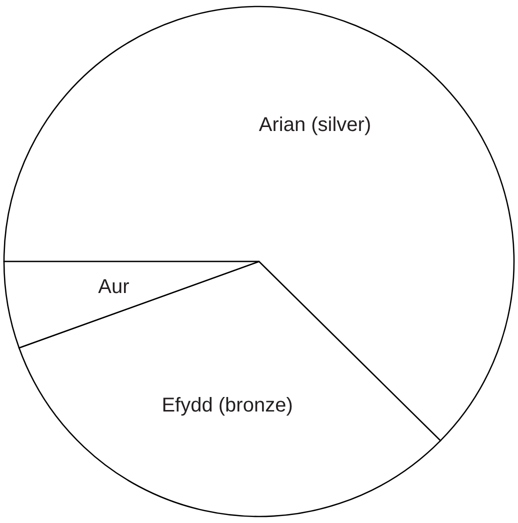 The width and height of the screenshot is (518, 523). Describe the element at coordinates (114, 287) in the screenshot. I see `slice-label: Aur` at that location.